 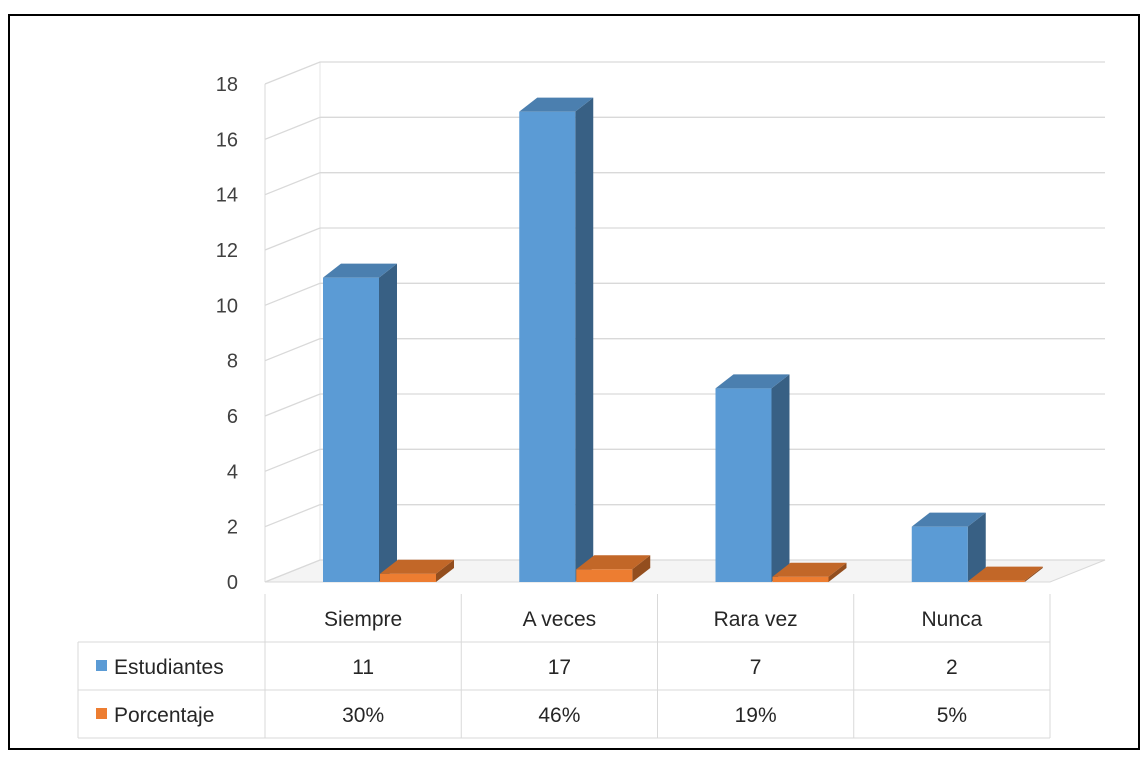 What do you see at coordinates (227, 85) in the screenshot?
I see `y-tick-label: 18` at bounding box center [227, 85].